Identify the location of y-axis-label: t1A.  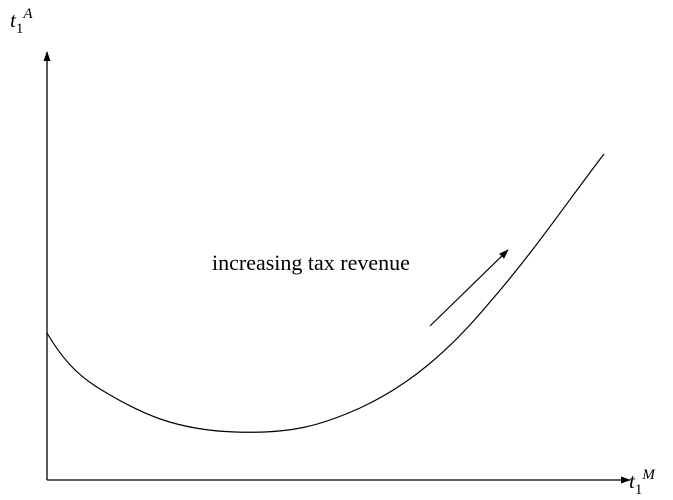
(21, 21).